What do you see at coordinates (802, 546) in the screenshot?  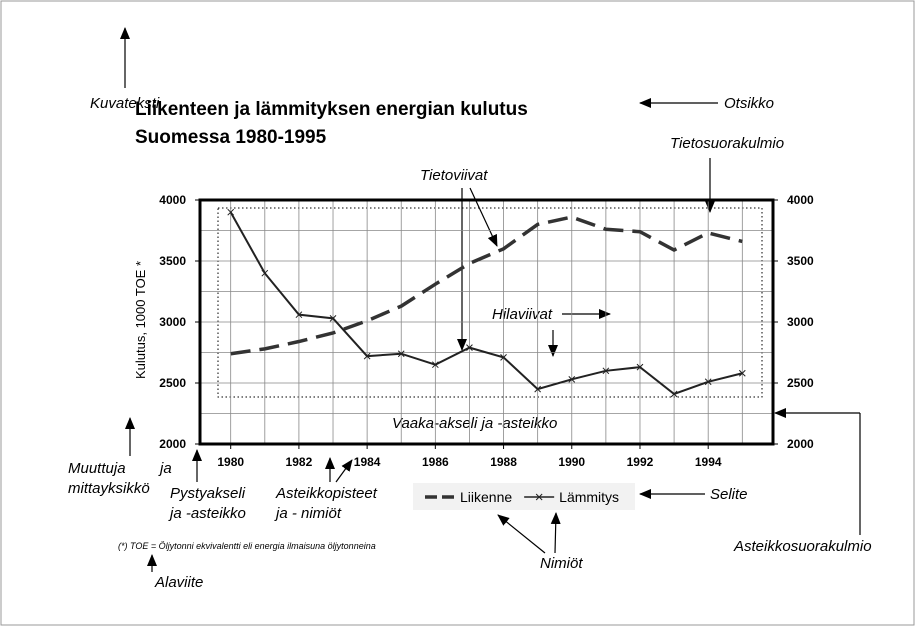 I see `annotation: Asteikkosuorakulmio` at bounding box center [802, 546].